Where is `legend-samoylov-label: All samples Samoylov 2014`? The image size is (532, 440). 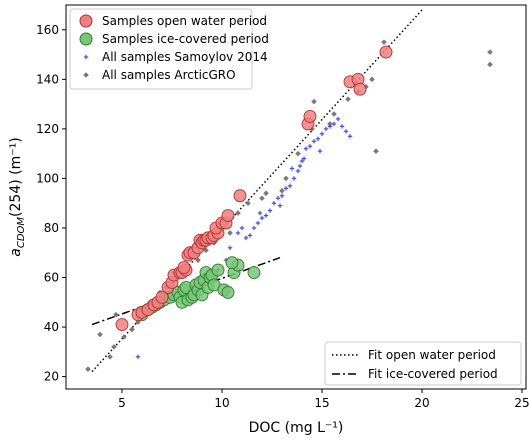
legend-samoylov-label: All samples Samoylov 2014 is located at coordinates (185, 57).